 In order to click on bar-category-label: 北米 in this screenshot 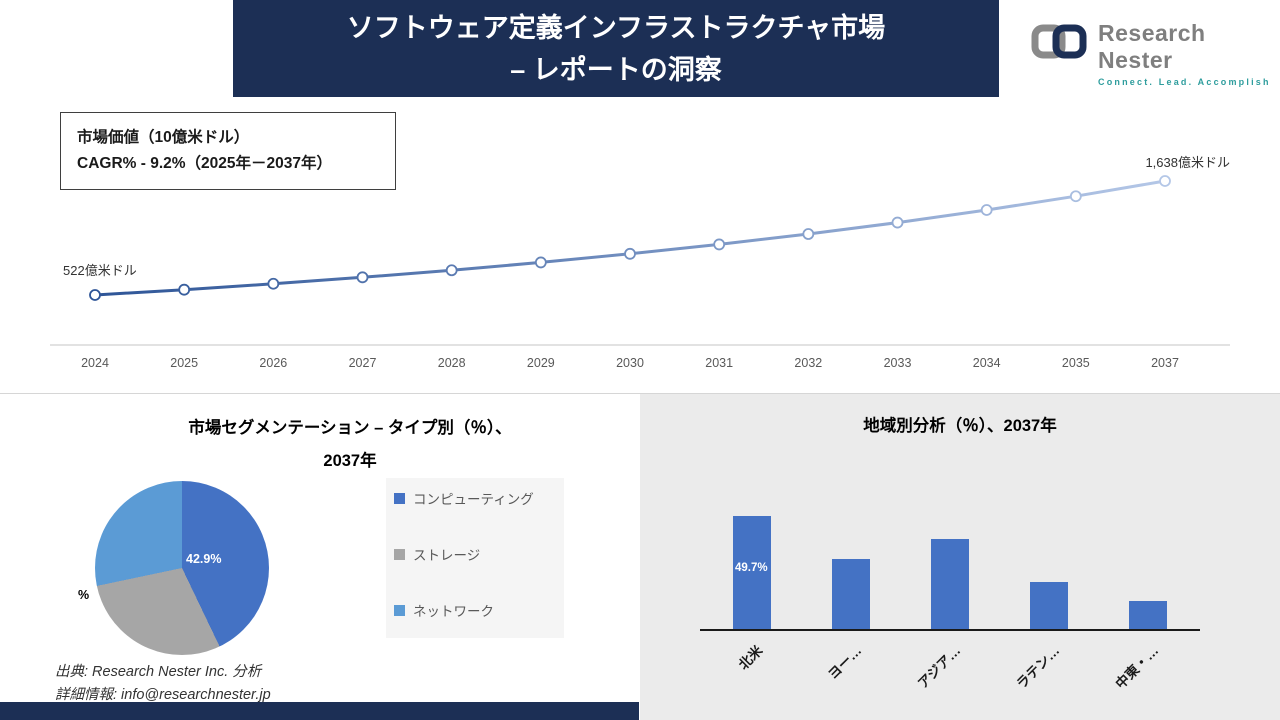, I will do `click(750, 657)`.